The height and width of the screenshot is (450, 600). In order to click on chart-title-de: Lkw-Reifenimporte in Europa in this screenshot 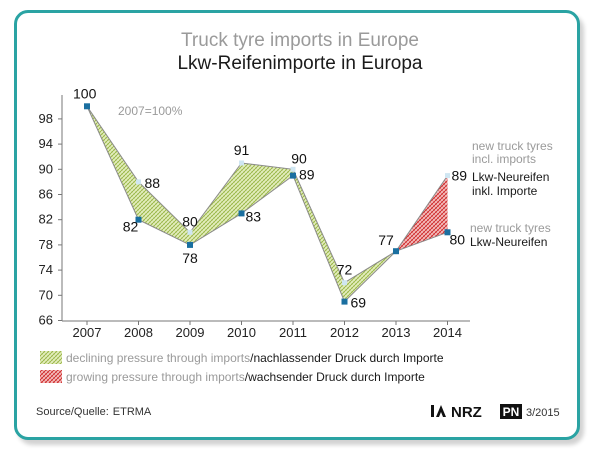, I will do `click(299, 63)`.